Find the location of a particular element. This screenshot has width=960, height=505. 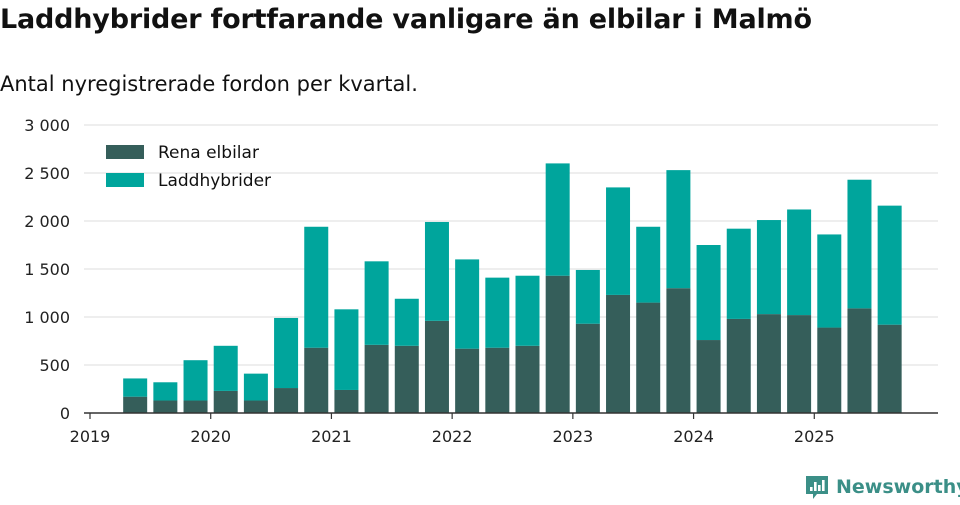

x-tick-label: 2025 is located at coordinates (814, 436).